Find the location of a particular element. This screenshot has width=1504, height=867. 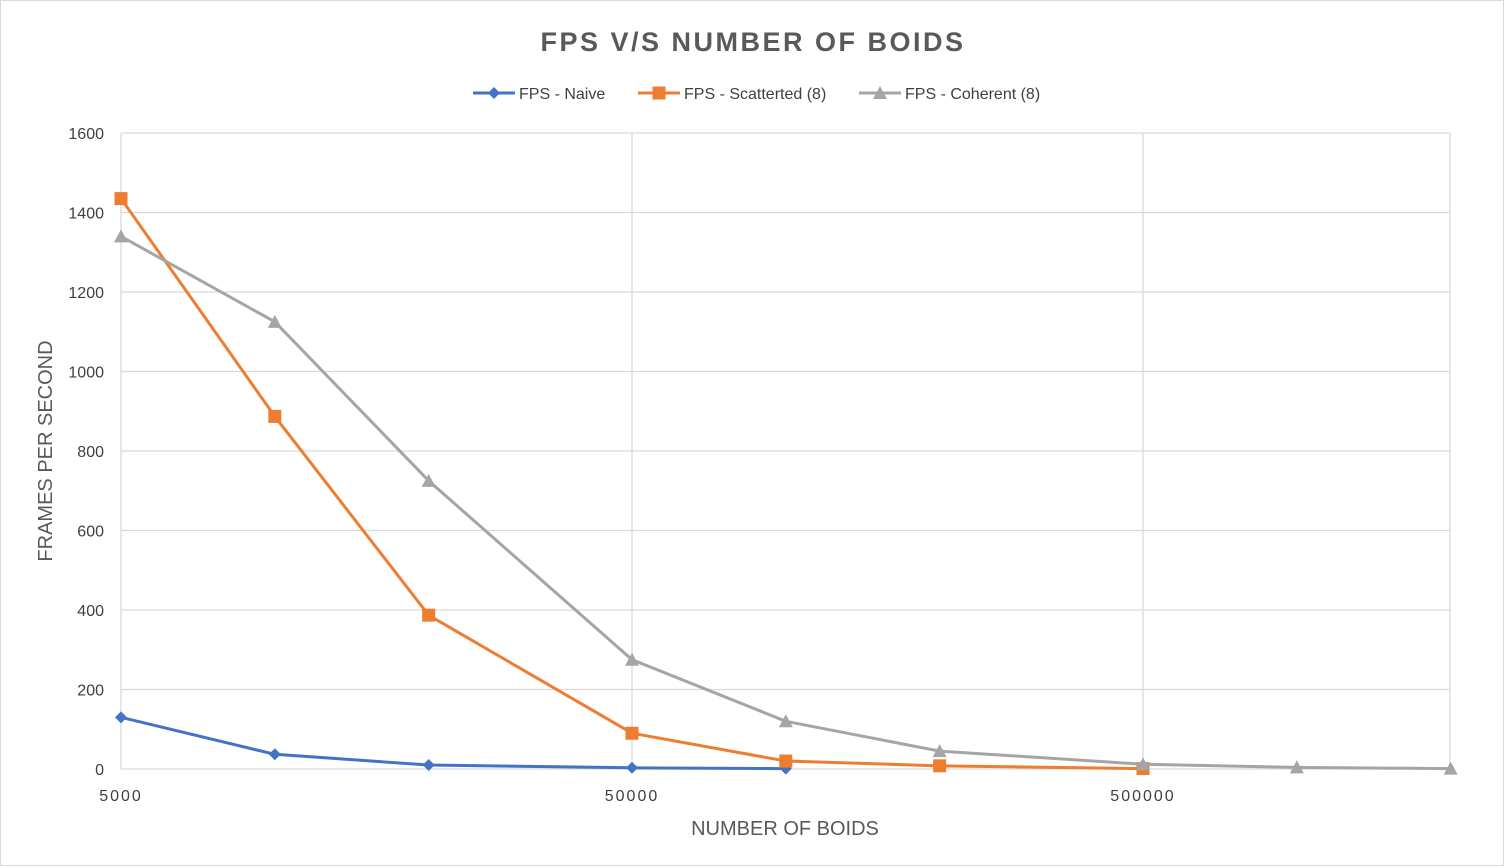

legend-label: FPS - Scatterted (8) is located at coordinates (755, 94).